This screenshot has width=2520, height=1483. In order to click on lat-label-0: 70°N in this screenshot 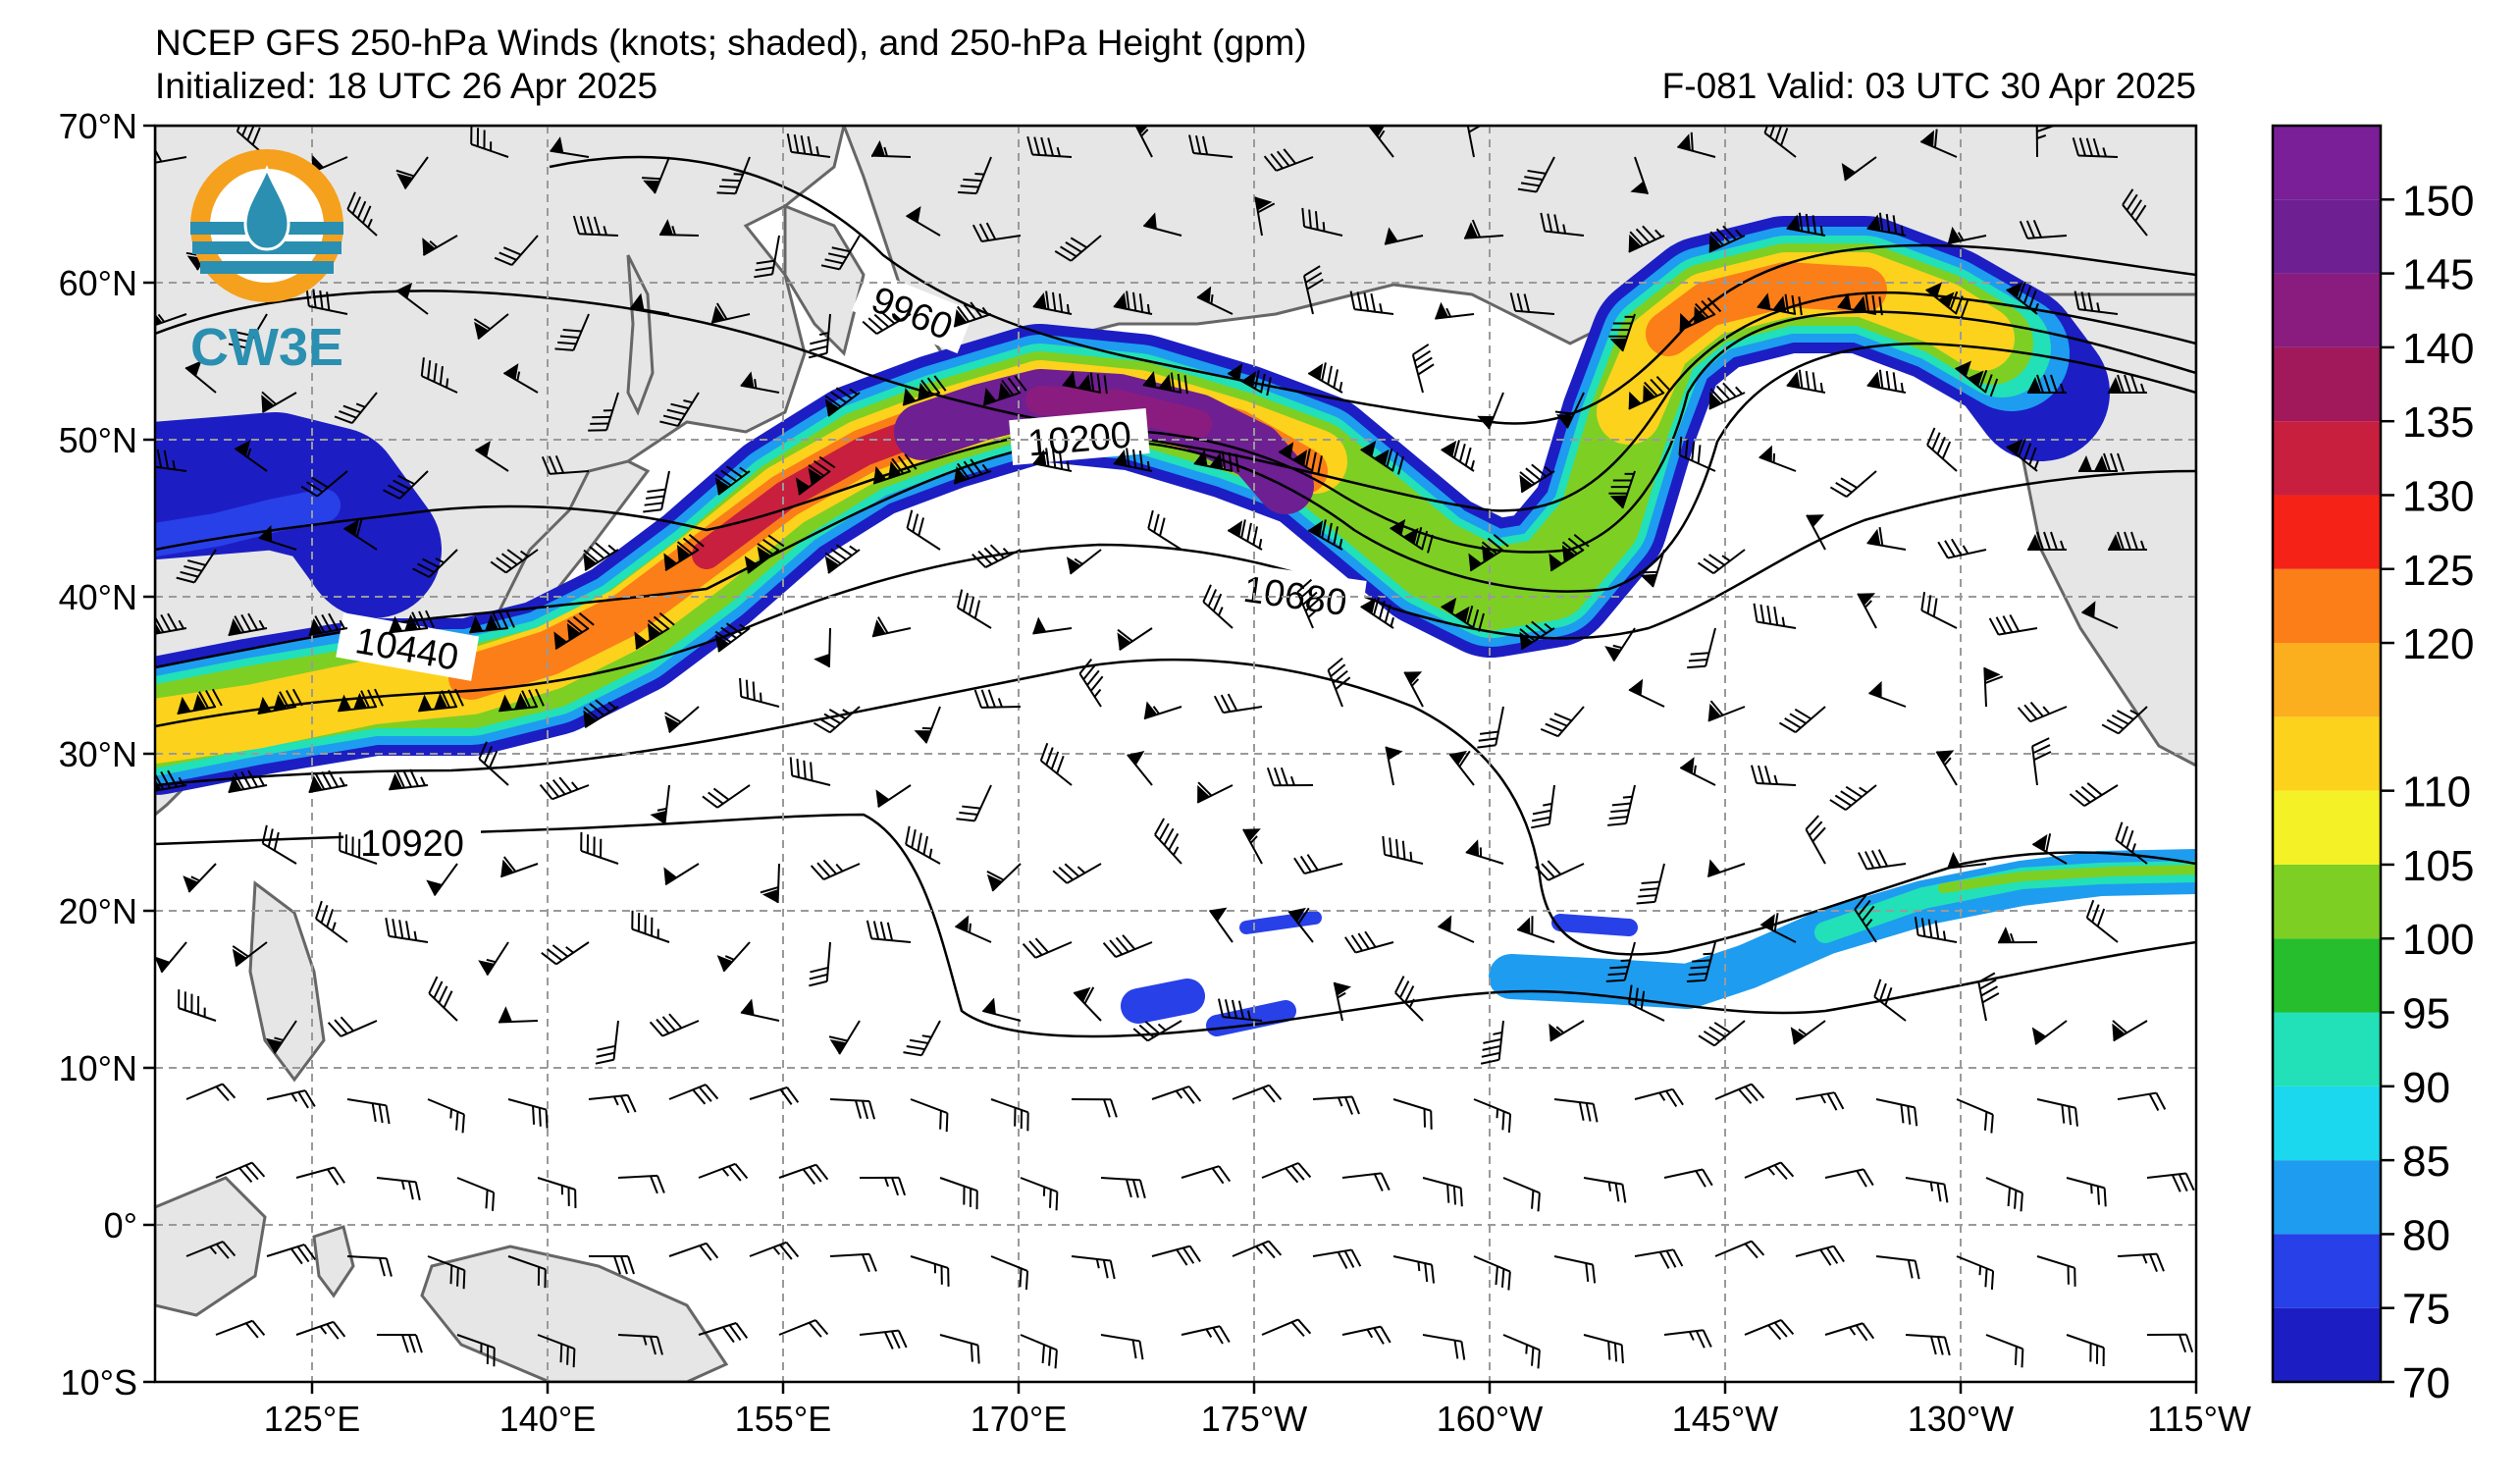, I will do `click(98, 126)`.